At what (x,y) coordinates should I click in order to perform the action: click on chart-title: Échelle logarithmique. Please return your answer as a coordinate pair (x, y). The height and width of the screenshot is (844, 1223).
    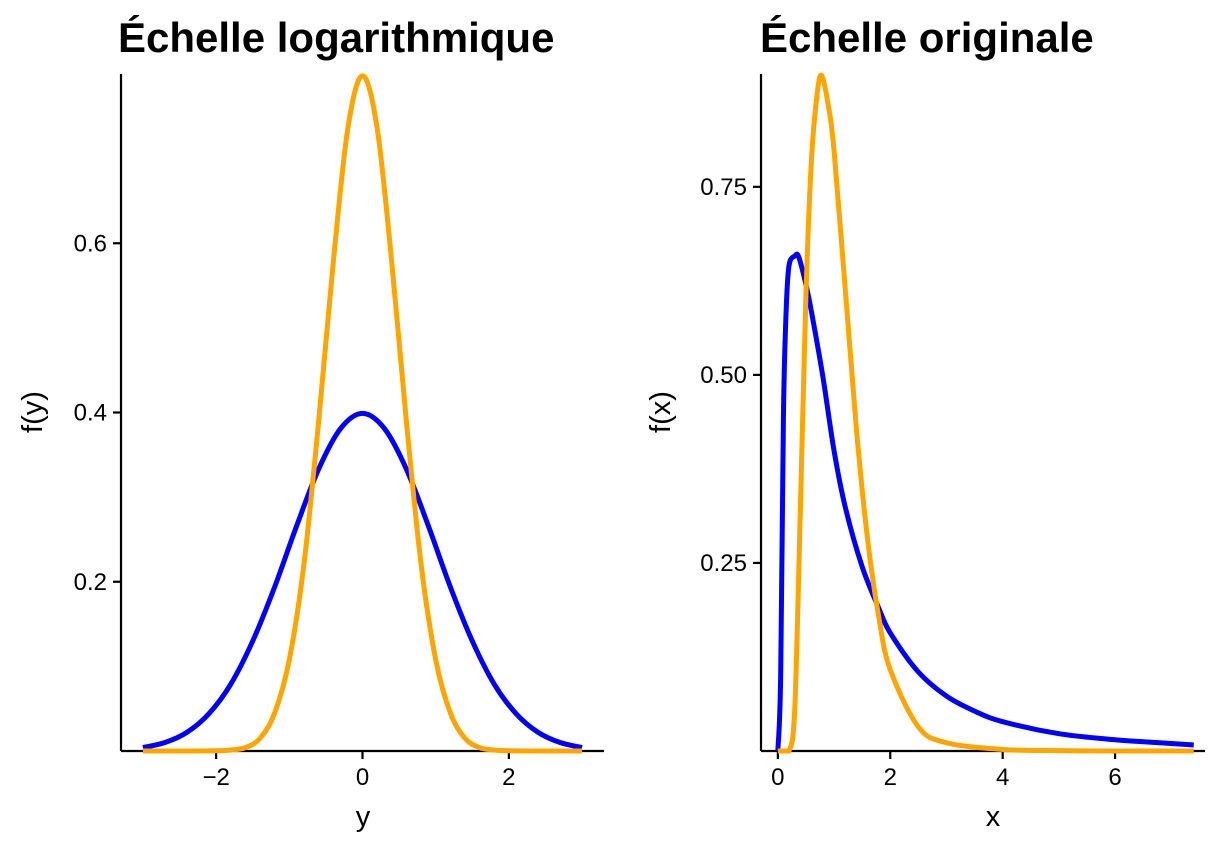
    Looking at the image, I should click on (336, 37).